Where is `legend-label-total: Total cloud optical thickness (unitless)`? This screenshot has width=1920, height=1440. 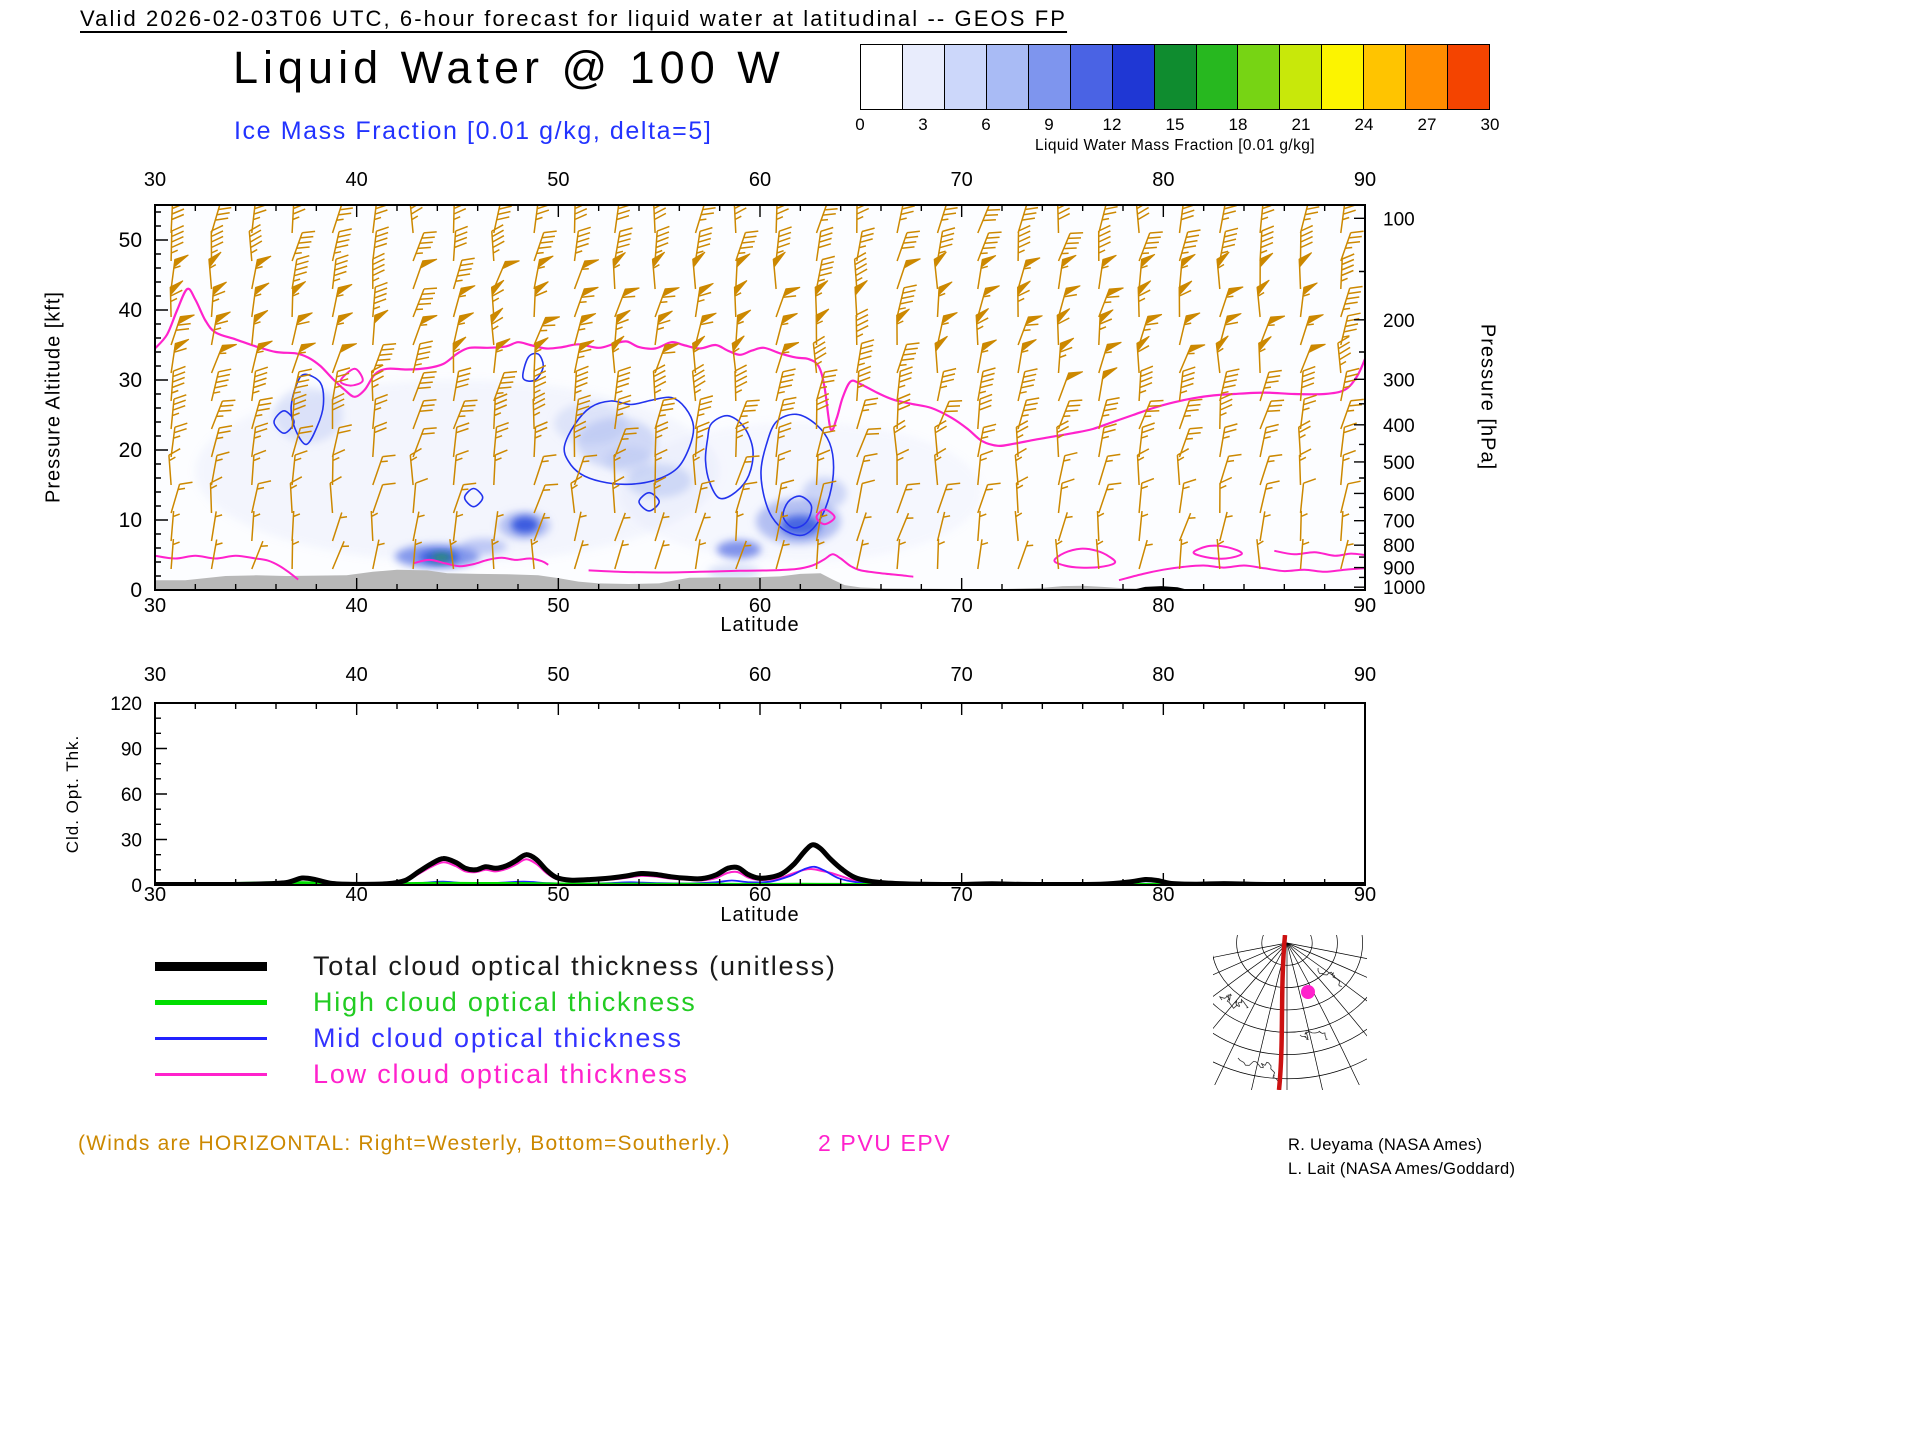
legend-label-total: Total cloud optical thickness (unitless) is located at coordinates (575, 965).